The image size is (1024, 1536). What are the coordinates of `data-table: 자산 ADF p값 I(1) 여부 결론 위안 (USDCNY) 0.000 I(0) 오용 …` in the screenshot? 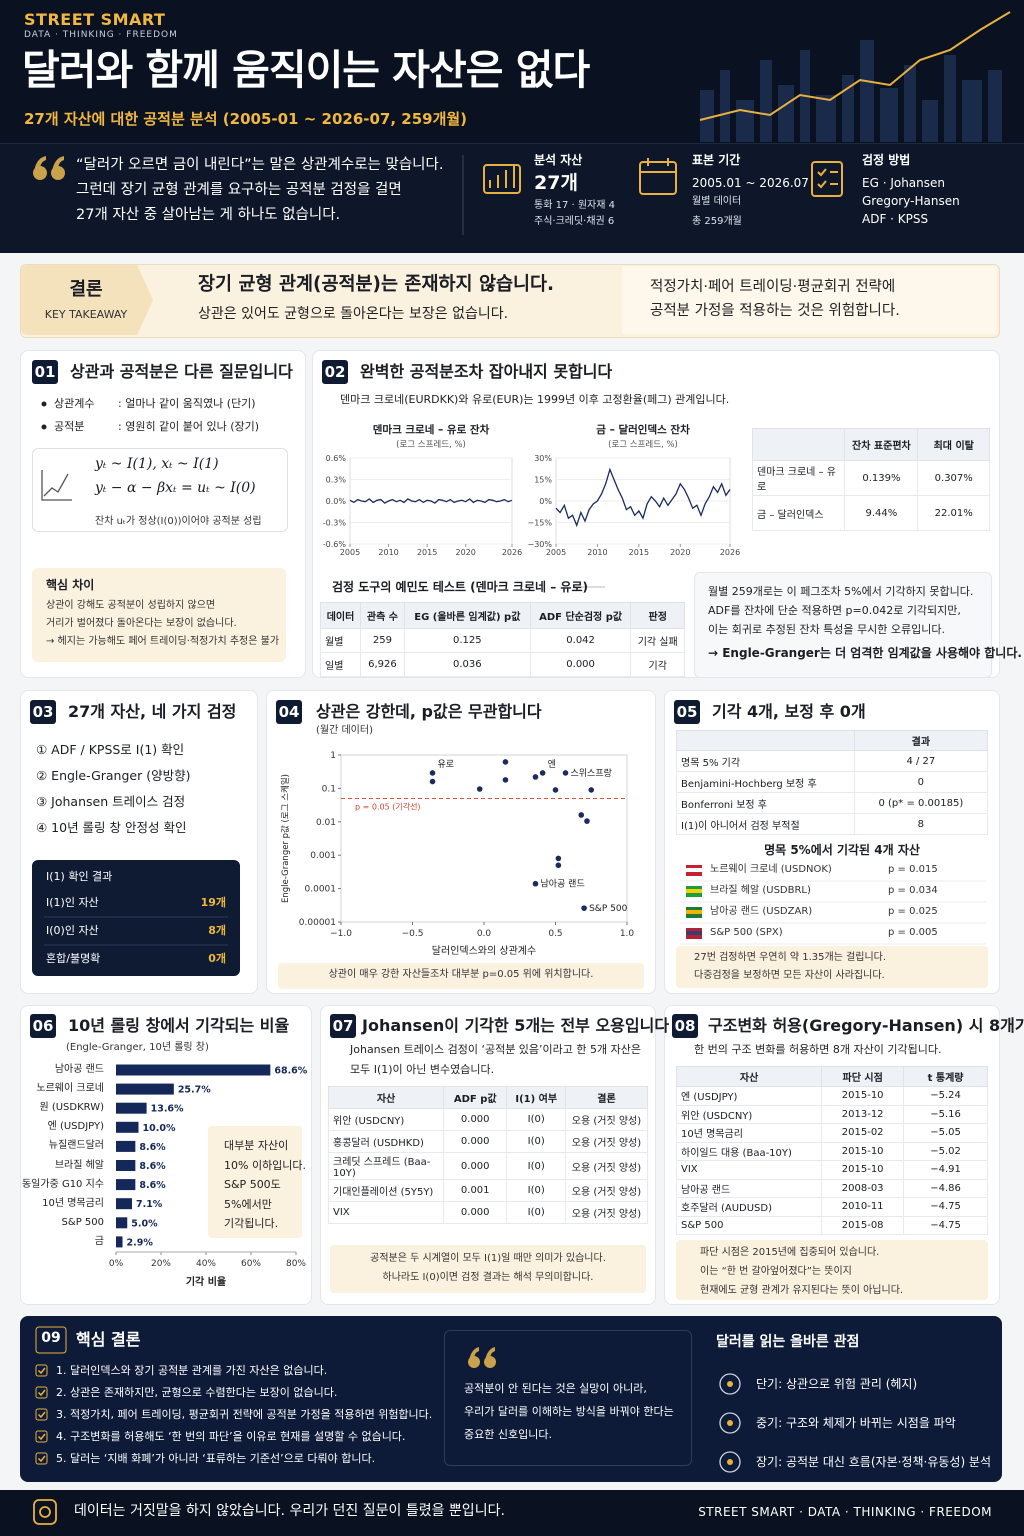 It's located at (488, 1155).